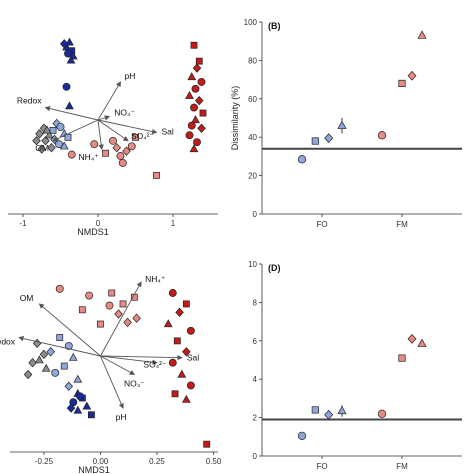  What do you see at coordinates (252, 137) in the screenshot?
I see `y-tick-label: 40` at bounding box center [252, 137].